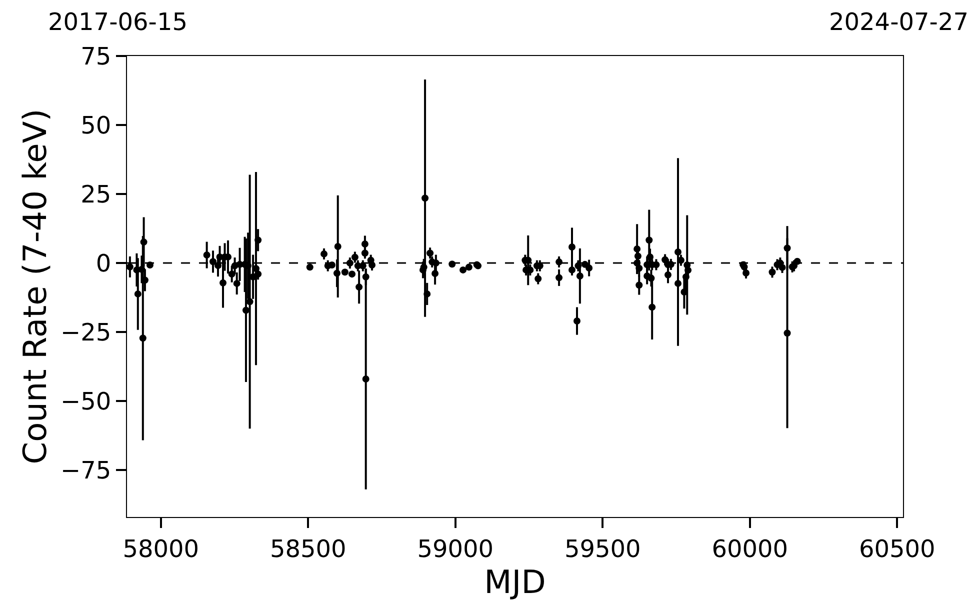  What do you see at coordinates (96, 194) in the screenshot?
I see `y-tick-label: 25` at bounding box center [96, 194].